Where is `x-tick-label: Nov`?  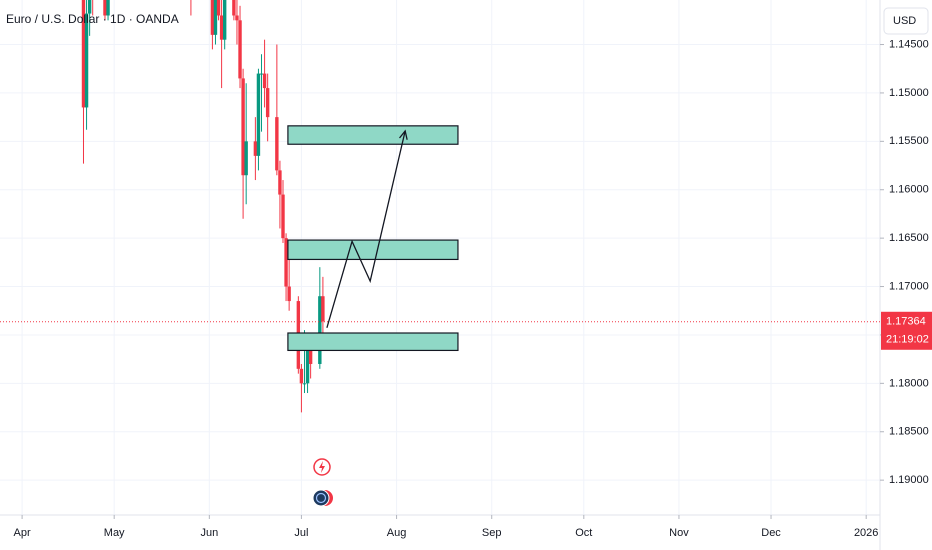
x-tick-label: Nov is located at coordinates (679, 533).